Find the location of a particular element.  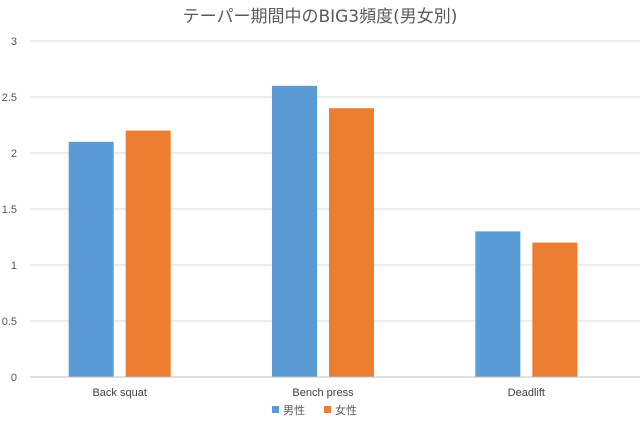

legend: 男性 女性 is located at coordinates (314, 410).